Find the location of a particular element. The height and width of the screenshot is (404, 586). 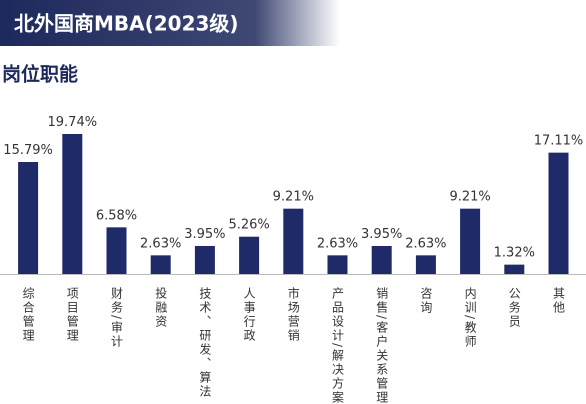

value-label: 19.74% is located at coordinates (73, 122).